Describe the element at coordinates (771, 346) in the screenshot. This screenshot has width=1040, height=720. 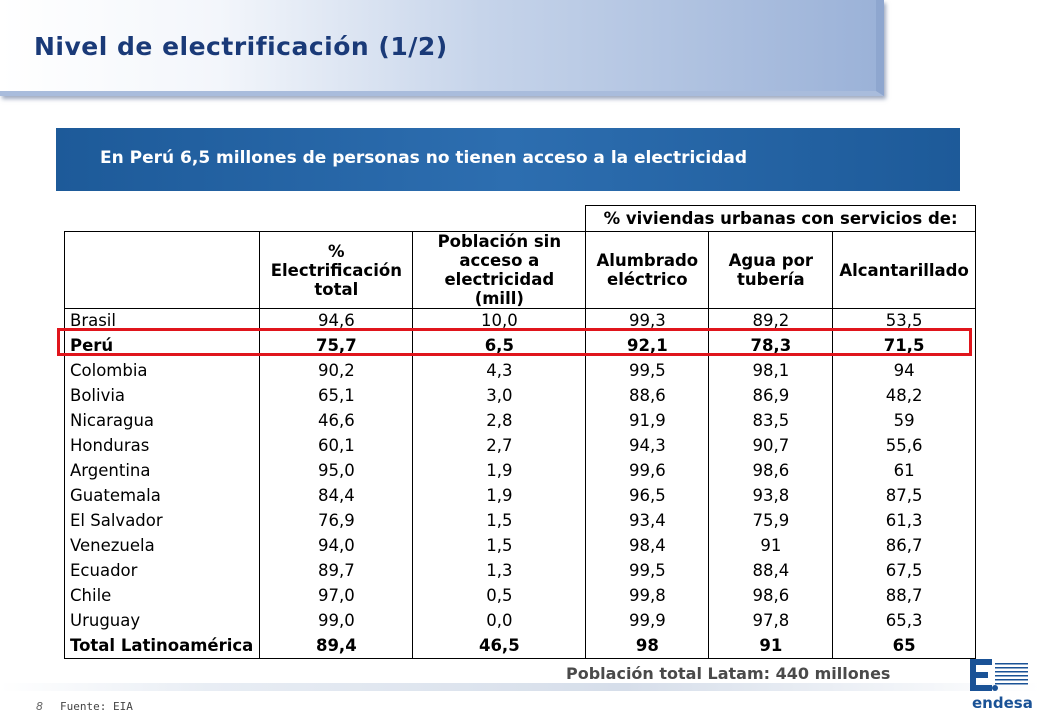
I see `cell-water: 78,3` at that location.